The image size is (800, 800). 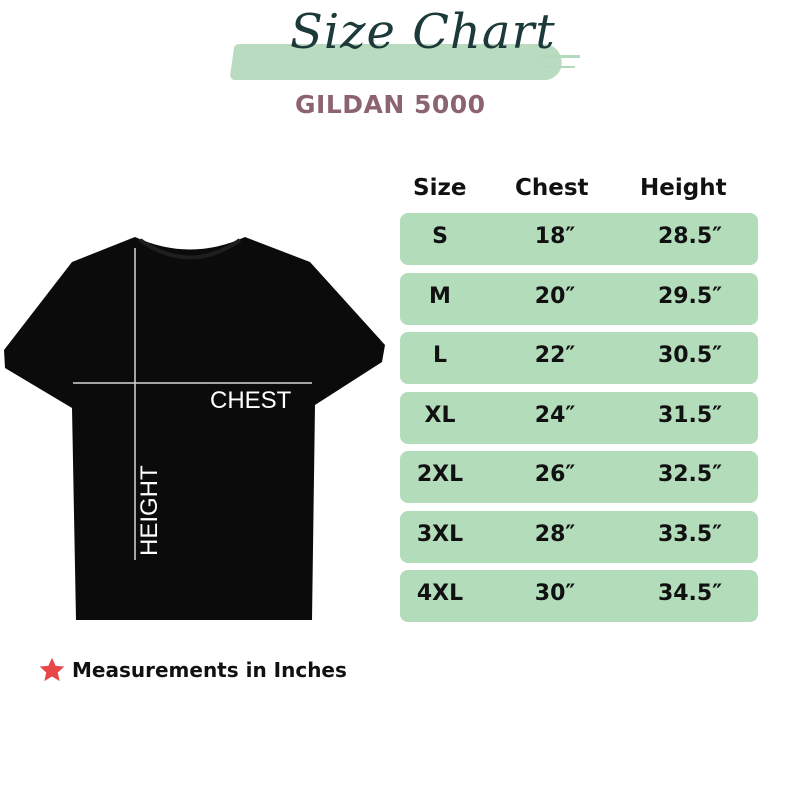 I want to click on table-row: M 20″ 29.5″, so click(x=579, y=298).